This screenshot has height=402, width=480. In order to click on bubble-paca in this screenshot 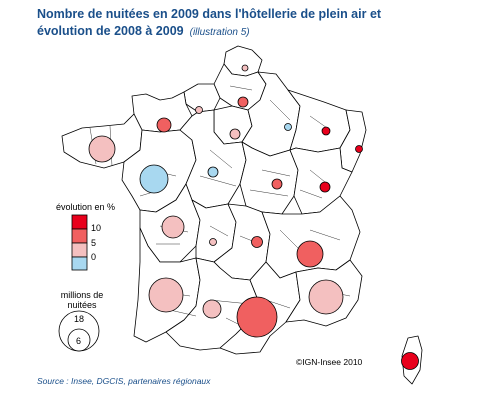, I will do `click(326, 297)`.